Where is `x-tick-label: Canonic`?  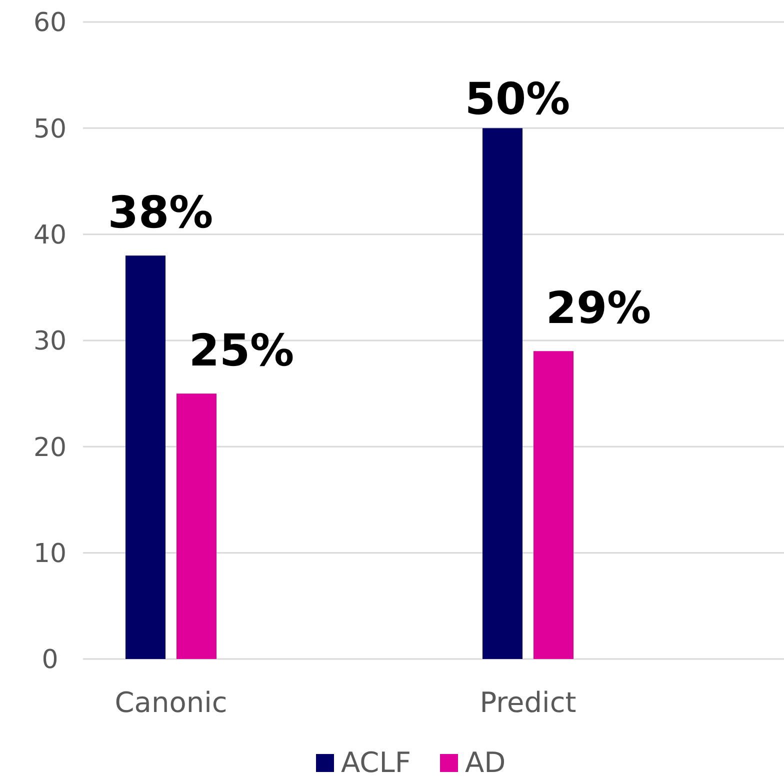
x-tick-label: Canonic is located at coordinates (171, 702).